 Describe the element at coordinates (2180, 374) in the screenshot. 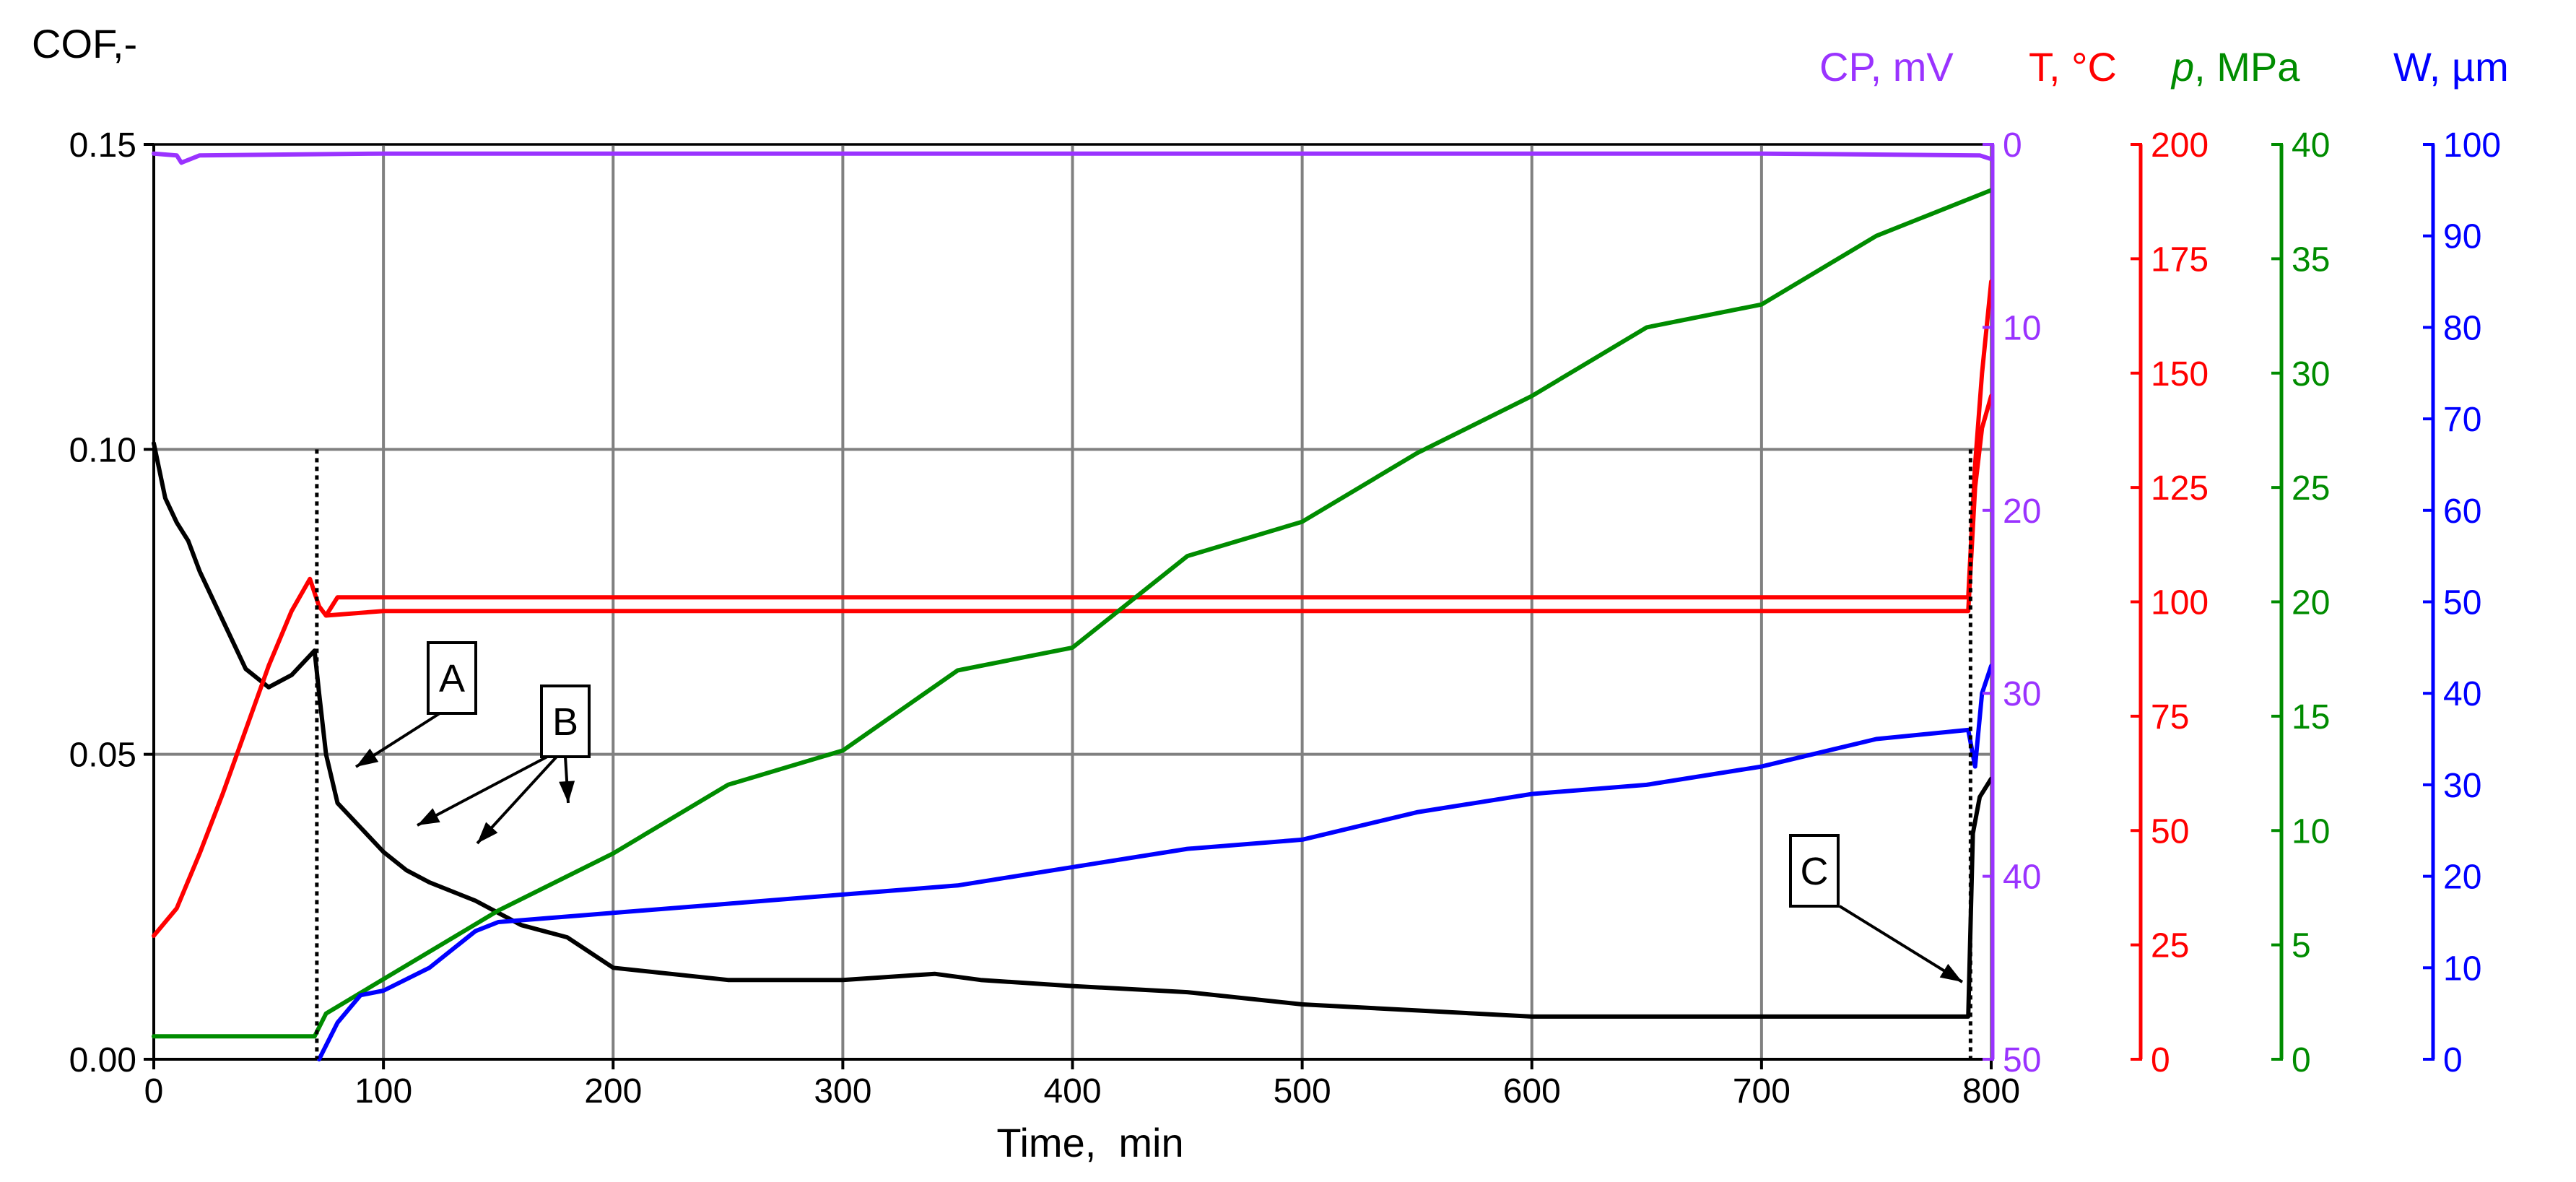

I see `t-tick-label: 150` at that location.